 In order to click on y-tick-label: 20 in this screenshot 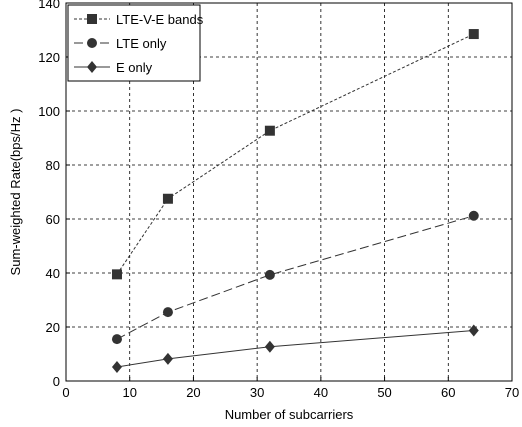, I will do `click(53, 327)`.